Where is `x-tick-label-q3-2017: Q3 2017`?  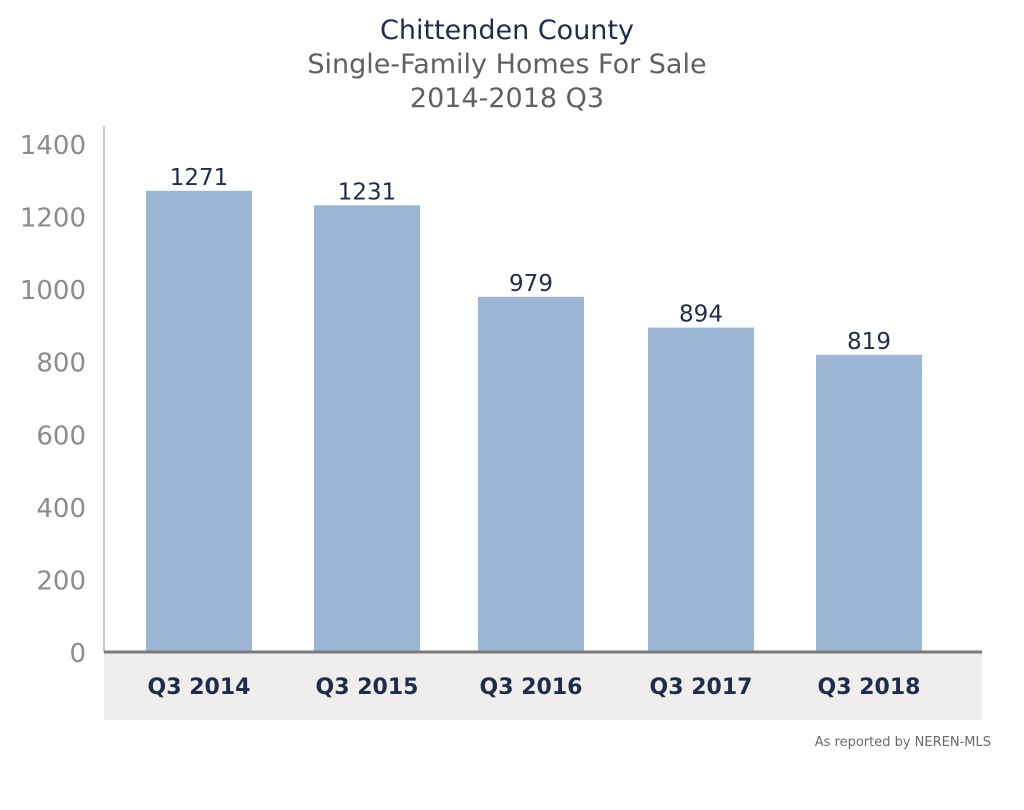
x-tick-label-q3-2017: Q3 2017 is located at coordinates (701, 687).